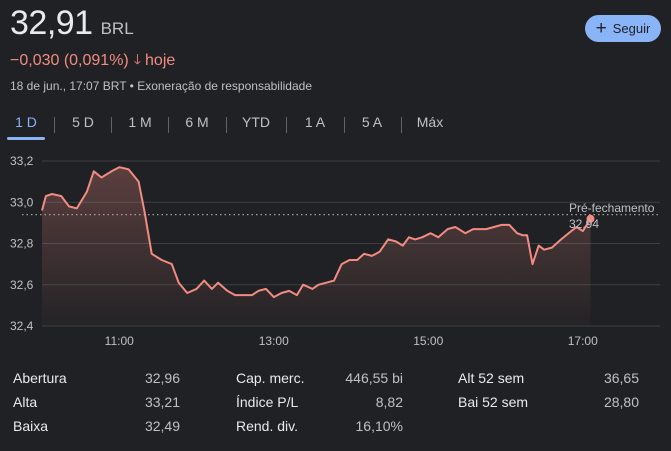 The image size is (671, 451). I want to click on stat-value: 33,21, so click(162, 402).